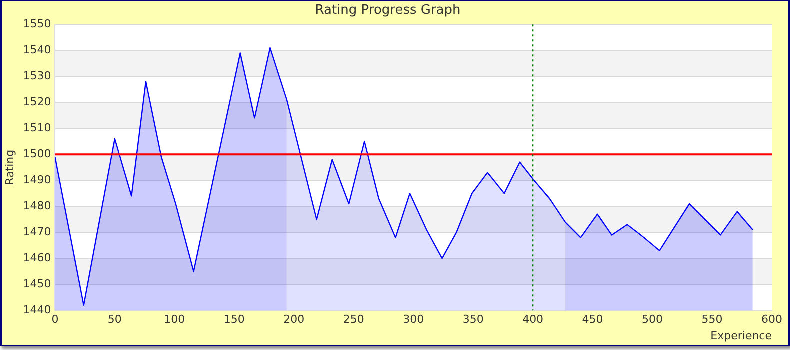 The width and height of the screenshot is (790, 350). Describe the element at coordinates (772, 319) in the screenshot. I see `x-tick-label: 600` at that location.